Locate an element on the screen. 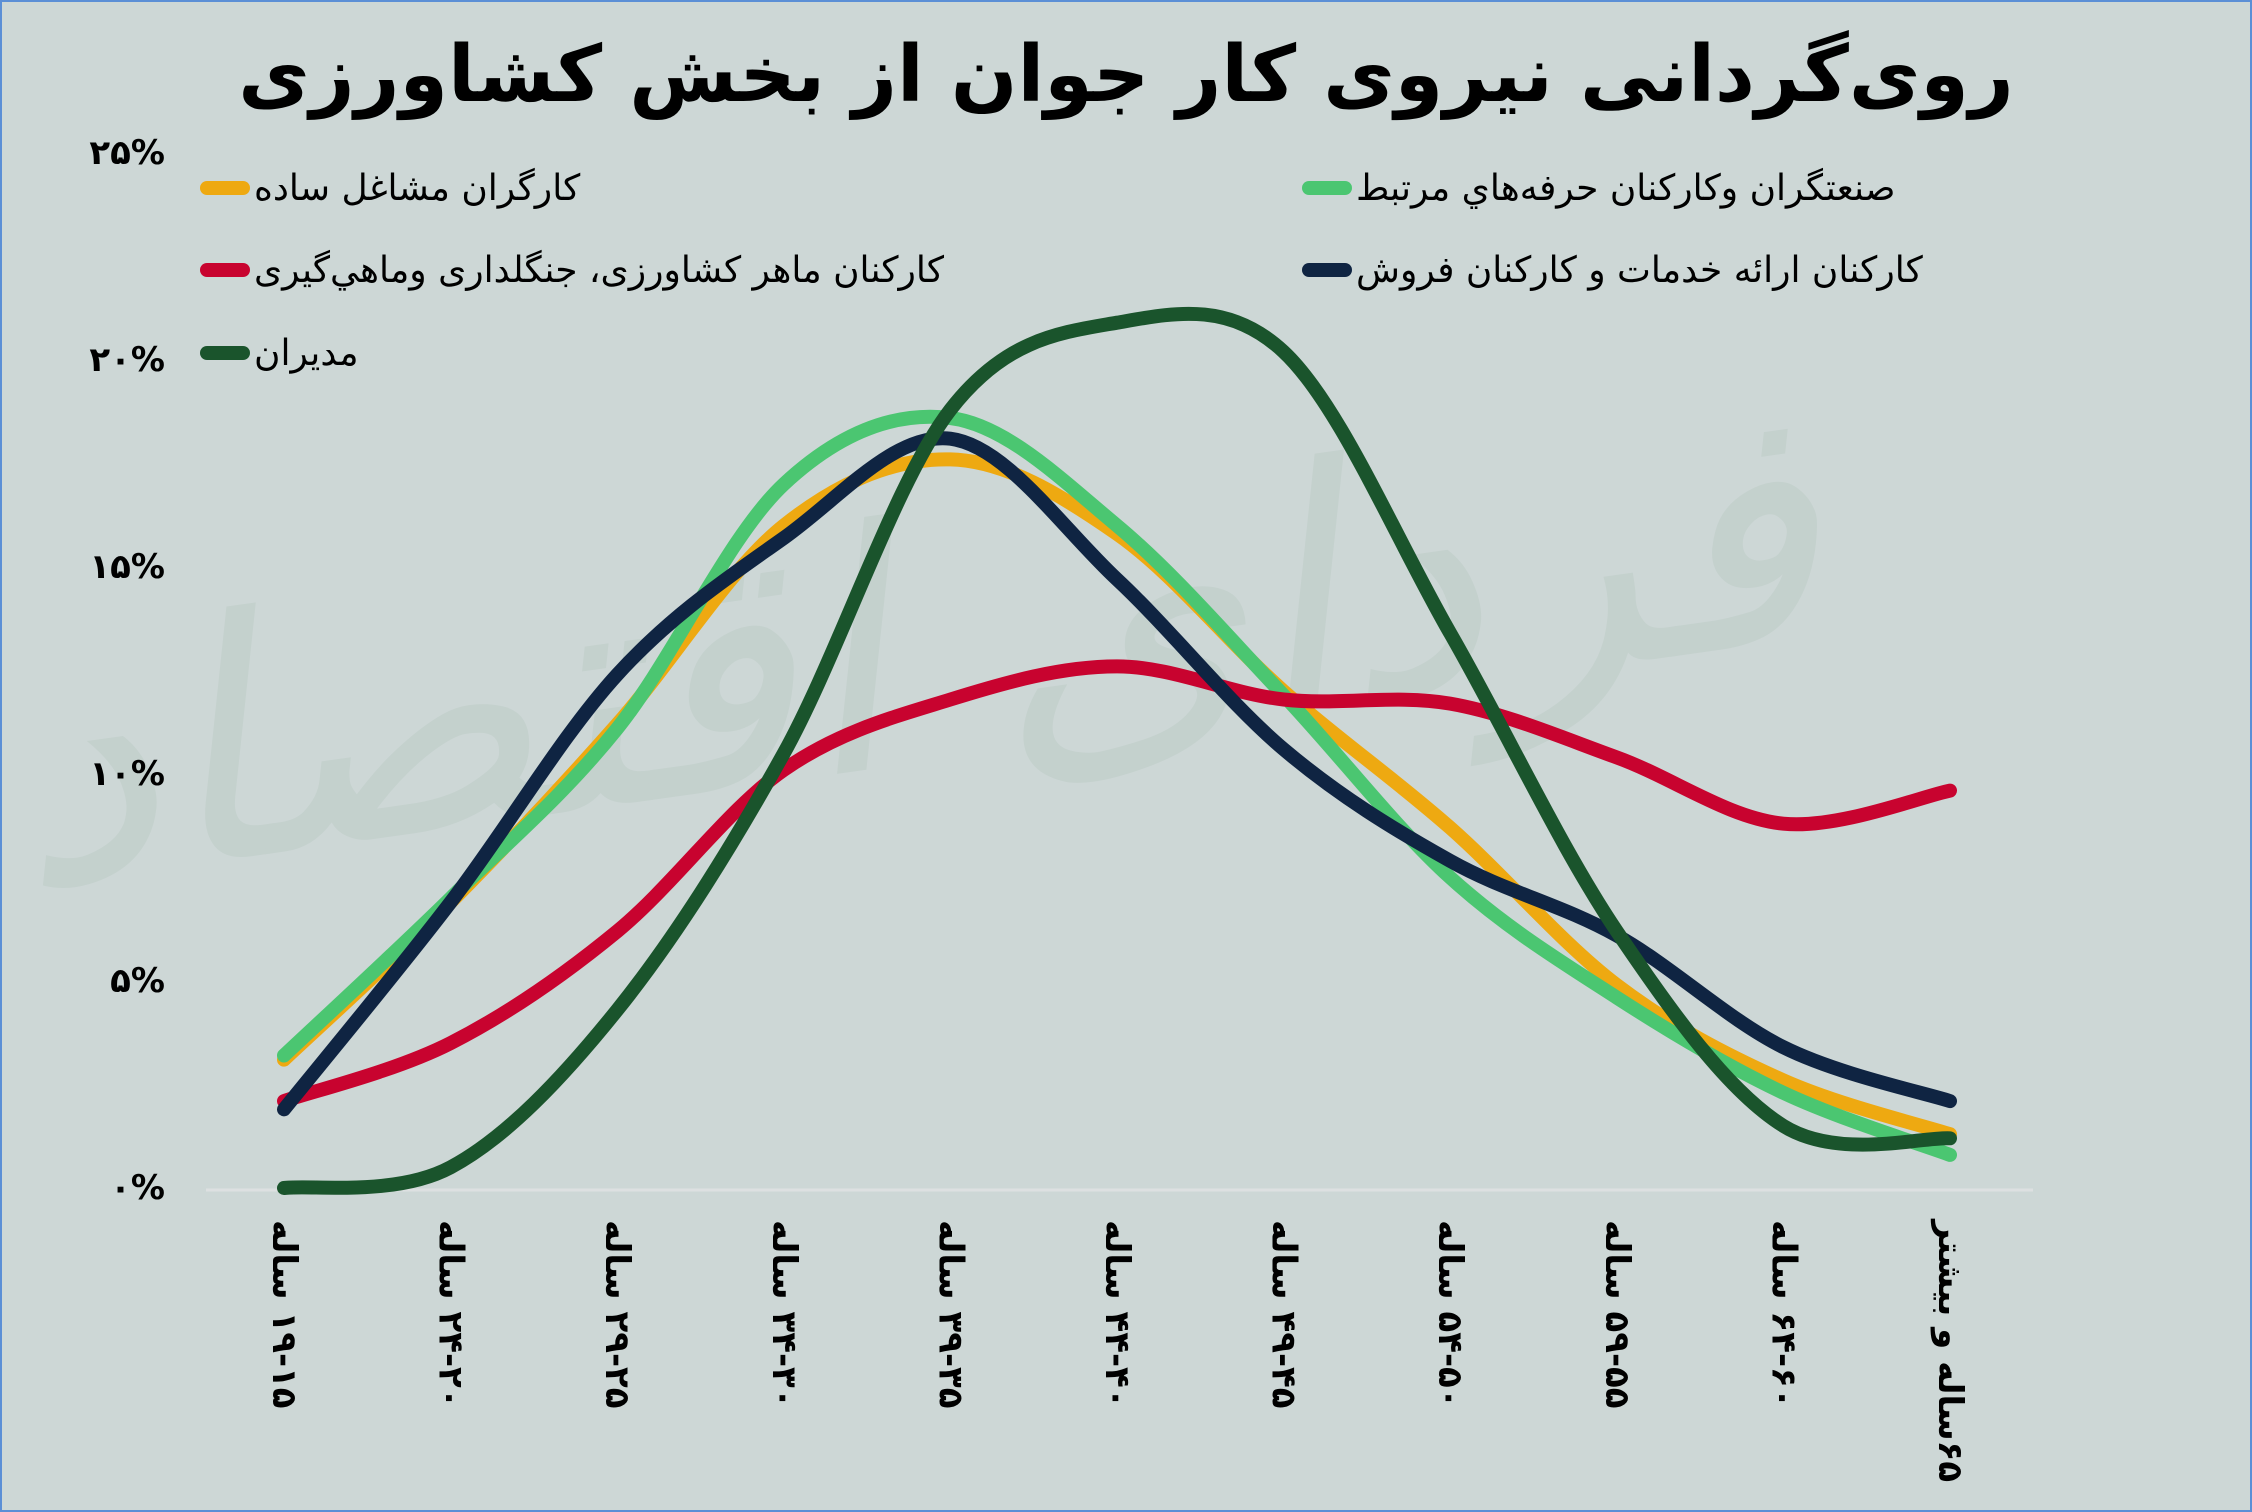 The width and height of the screenshot is (2252, 1512). chart-title: روی‌گردانی نیروی کار جوان از بخش کشاورزی is located at coordinates (1126, 75).